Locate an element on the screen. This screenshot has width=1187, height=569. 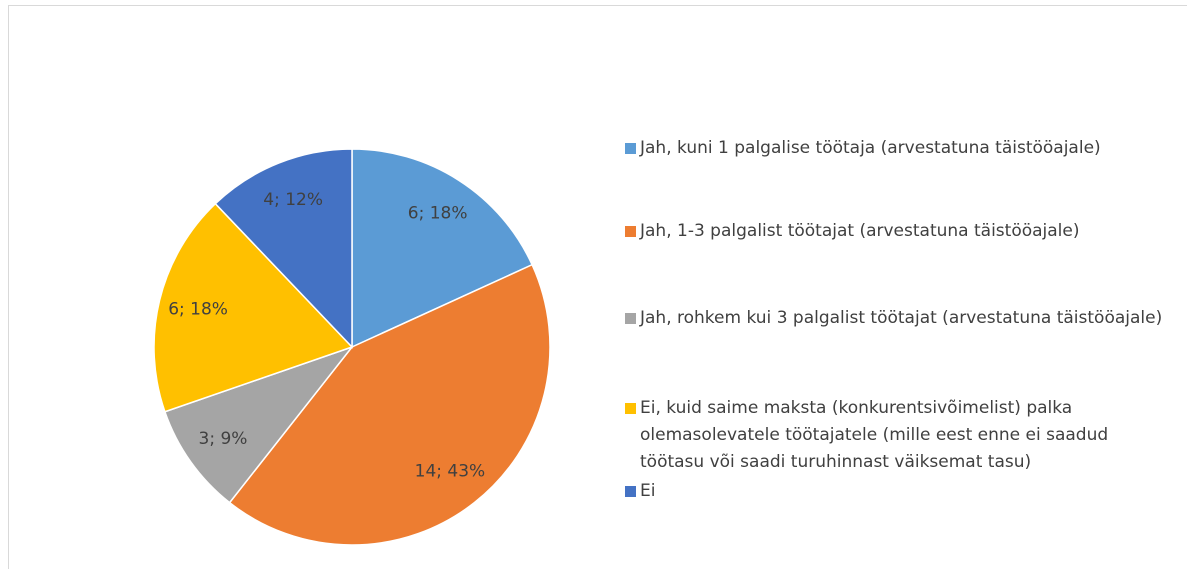
legend-item: Ei is located at coordinates (897, 491).